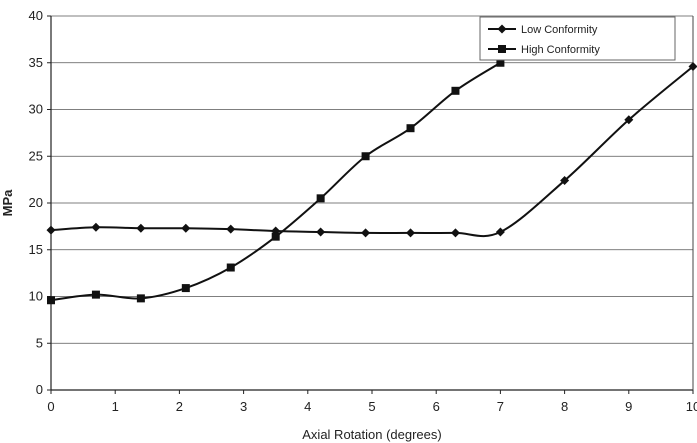 Image resolution: width=697 pixels, height=443 pixels. I want to click on y-tick-label: 20, so click(36, 202).